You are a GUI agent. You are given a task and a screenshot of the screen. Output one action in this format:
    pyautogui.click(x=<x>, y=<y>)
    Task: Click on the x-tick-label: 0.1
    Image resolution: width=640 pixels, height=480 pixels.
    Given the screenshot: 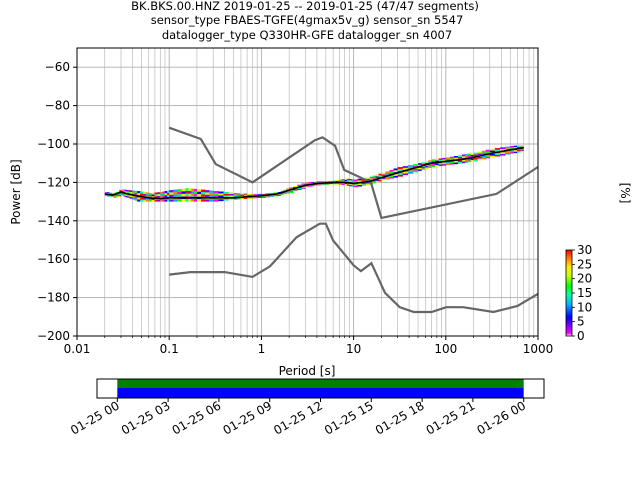 What is the action you would take?
    pyautogui.click(x=169, y=349)
    